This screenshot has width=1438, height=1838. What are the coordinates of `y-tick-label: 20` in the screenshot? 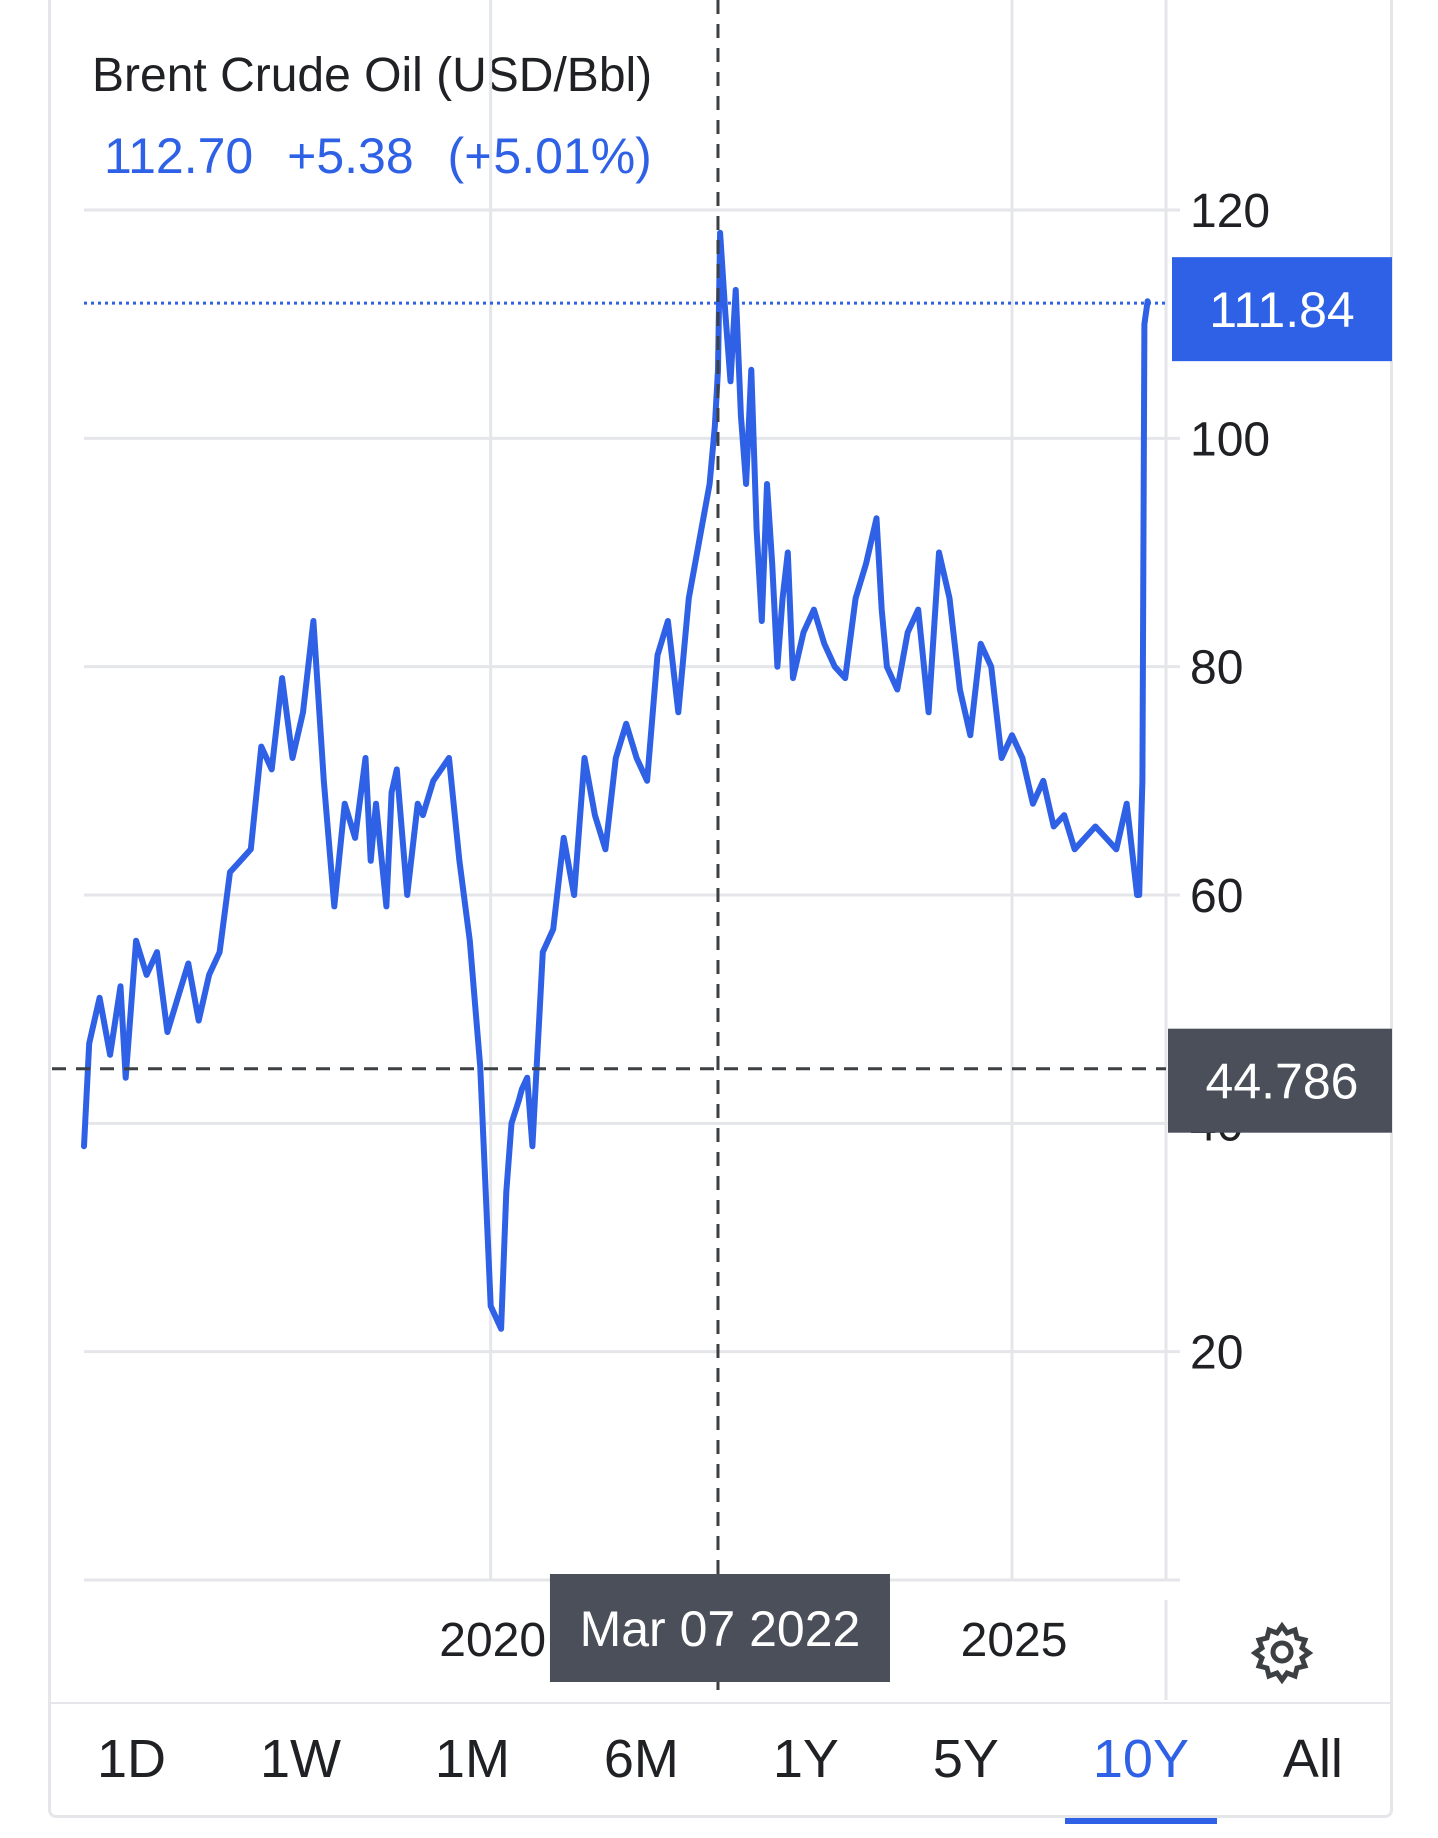 It's located at (1216, 1353).